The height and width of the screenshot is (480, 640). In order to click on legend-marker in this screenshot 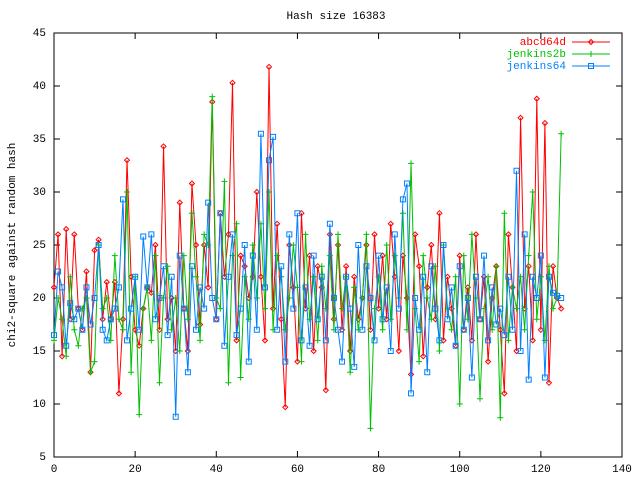, I will do `click(591, 54)`.